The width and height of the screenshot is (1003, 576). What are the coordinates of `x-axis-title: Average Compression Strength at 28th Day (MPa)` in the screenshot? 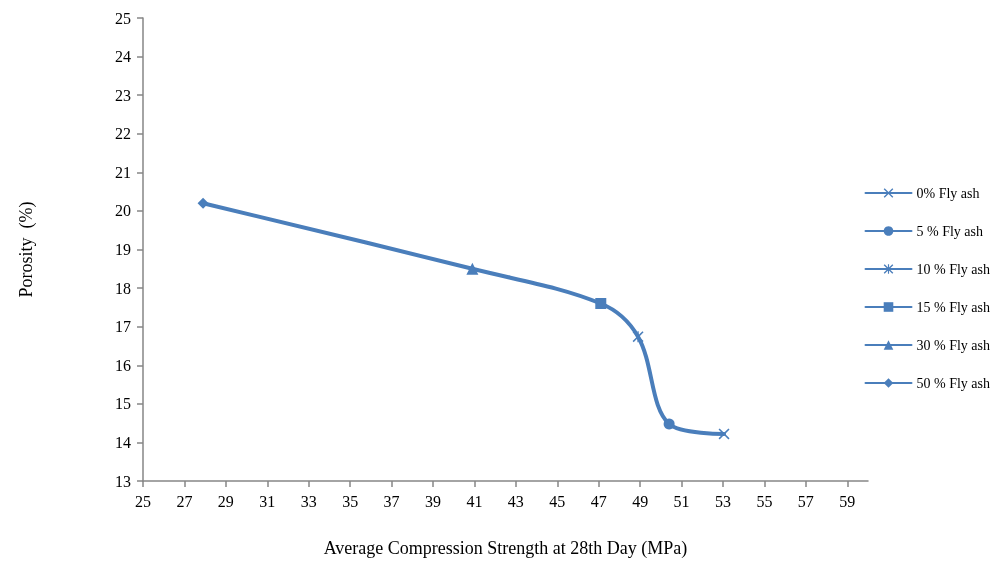 It's located at (505, 548).